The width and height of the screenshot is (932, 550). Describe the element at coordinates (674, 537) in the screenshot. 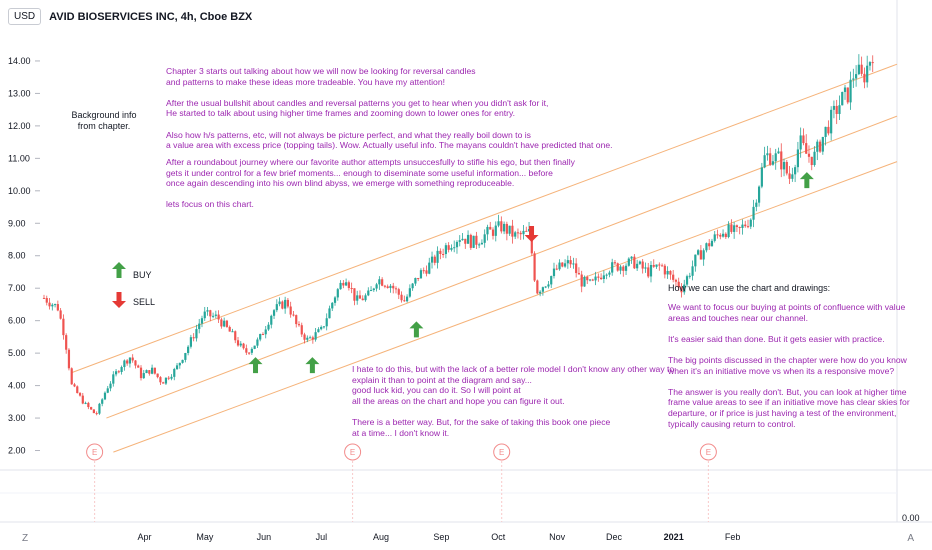

I see `x-tick-label: 2021` at that location.